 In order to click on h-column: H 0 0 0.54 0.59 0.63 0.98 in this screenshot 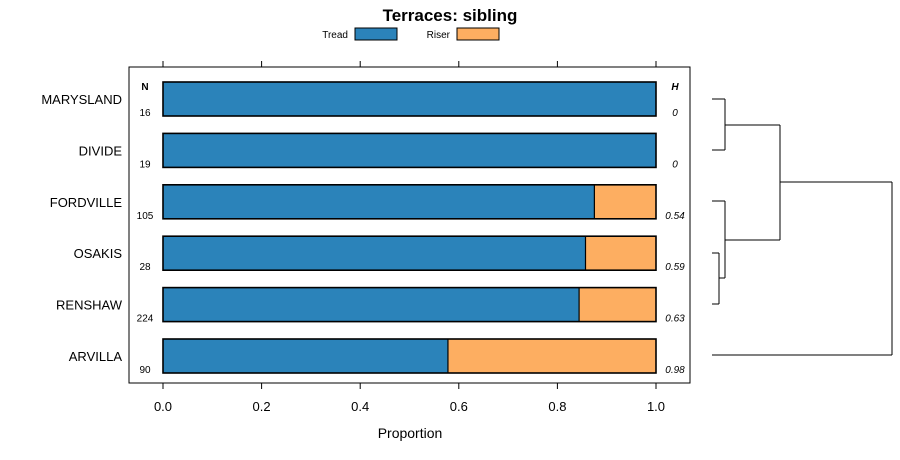, I will do `click(675, 229)`.